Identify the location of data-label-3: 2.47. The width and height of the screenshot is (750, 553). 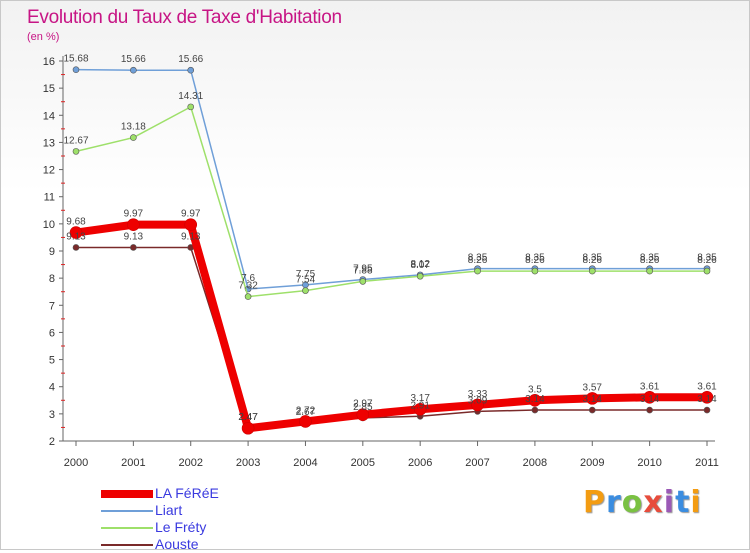
(248, 417).